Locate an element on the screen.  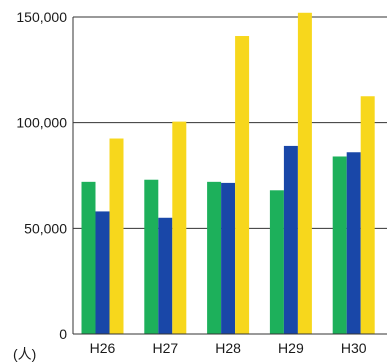
y-tick-label: 150,000 is located at coordinates (41, 17).